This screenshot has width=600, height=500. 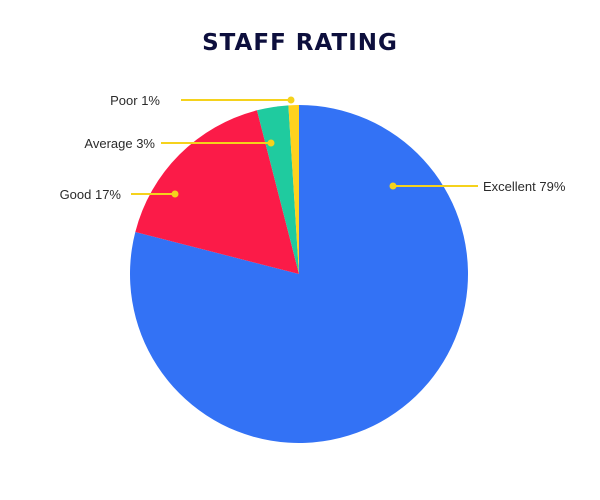 What do you see at coordinates (393, 186) in the screenshot?
I see `callout-dot-excellent` at bounding box center [393, 186].